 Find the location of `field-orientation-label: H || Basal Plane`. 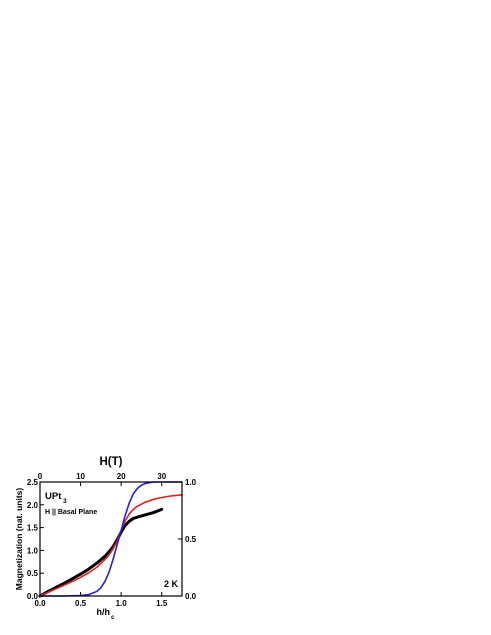

field-orientation-label: H || Basal Plane is located at coordinates (71, 512).